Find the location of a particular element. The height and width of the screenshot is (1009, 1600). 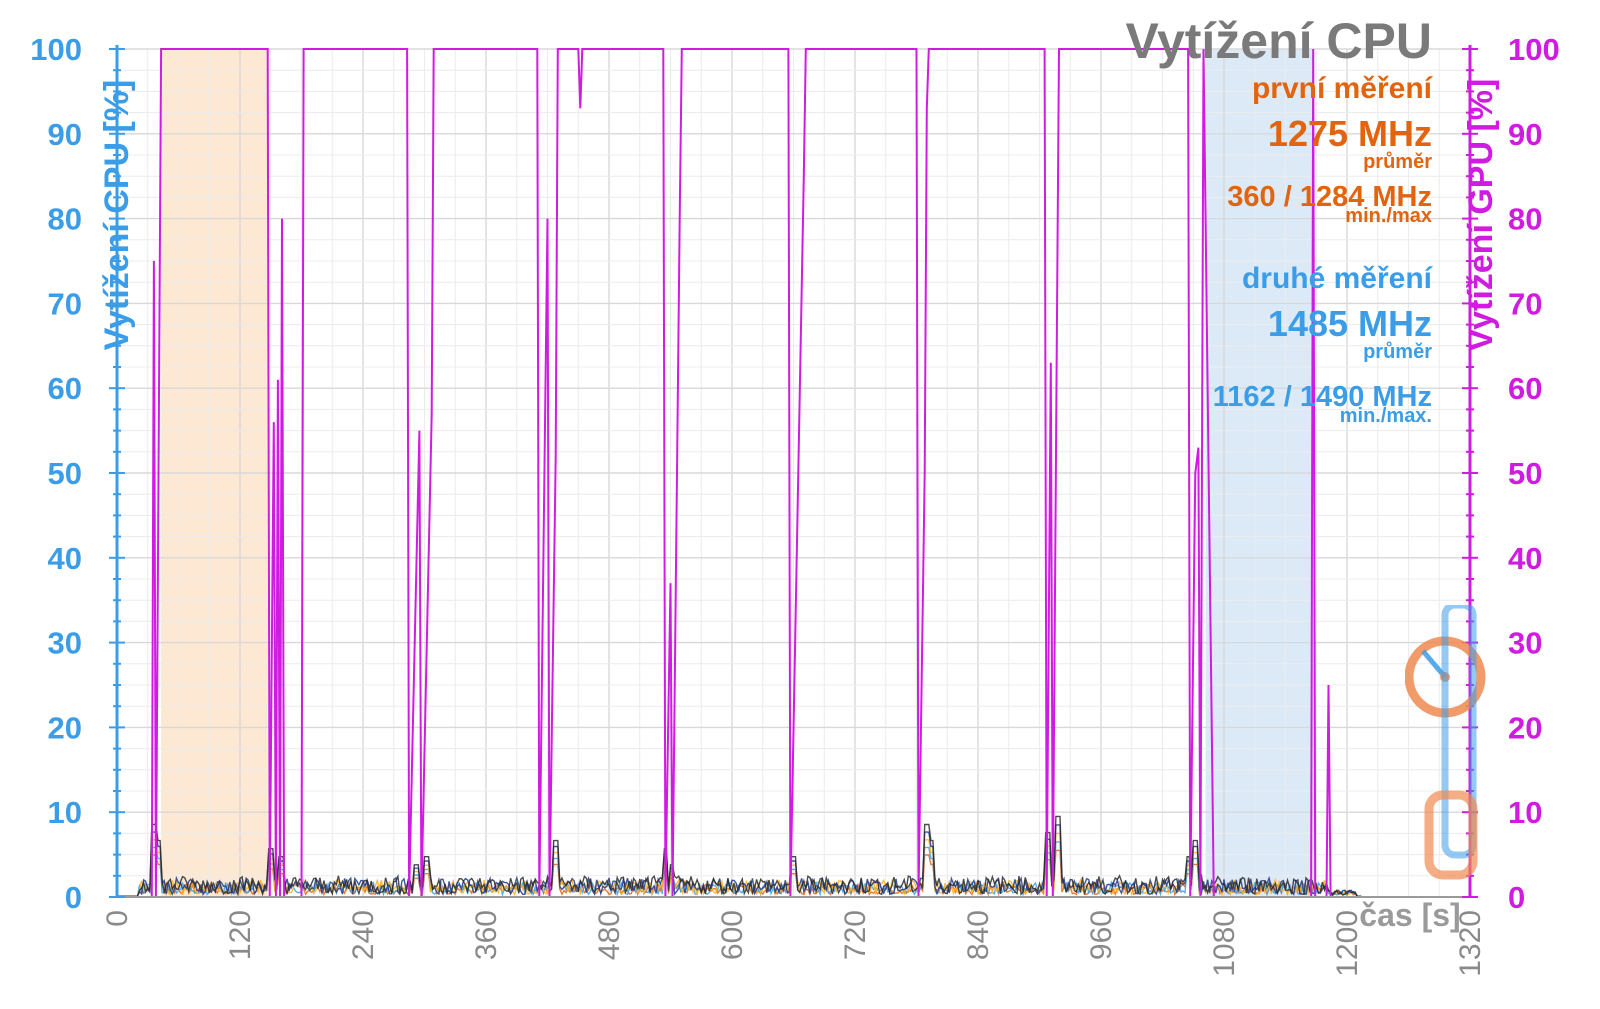

x-tick-label: 240 is located at coordinates (363, 935).